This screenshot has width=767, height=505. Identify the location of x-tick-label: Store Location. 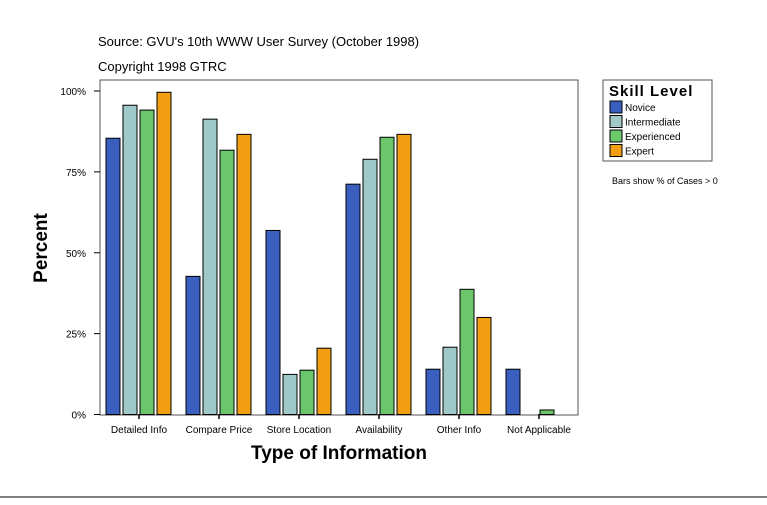
(299, 430).